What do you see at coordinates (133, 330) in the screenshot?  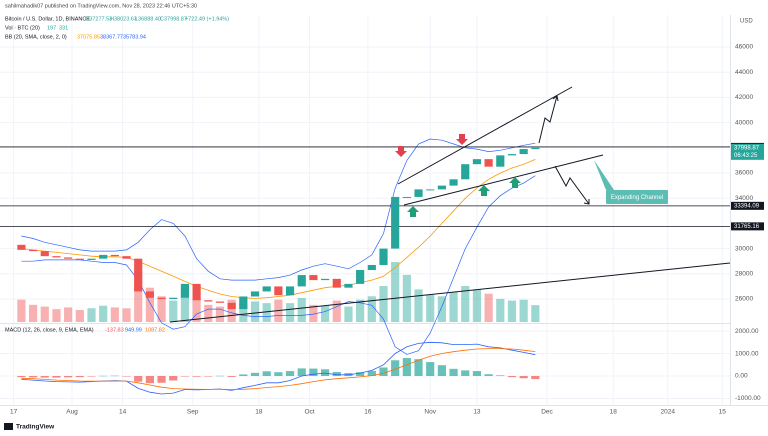 I see `legend-text: 949.99` at bounding box center [133, 330].